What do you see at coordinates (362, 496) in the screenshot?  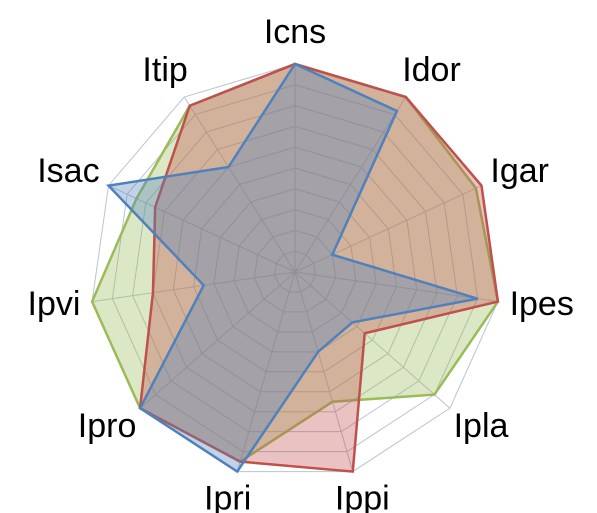 I see `axis-label: Ippi` at bounding box center [362, 496].